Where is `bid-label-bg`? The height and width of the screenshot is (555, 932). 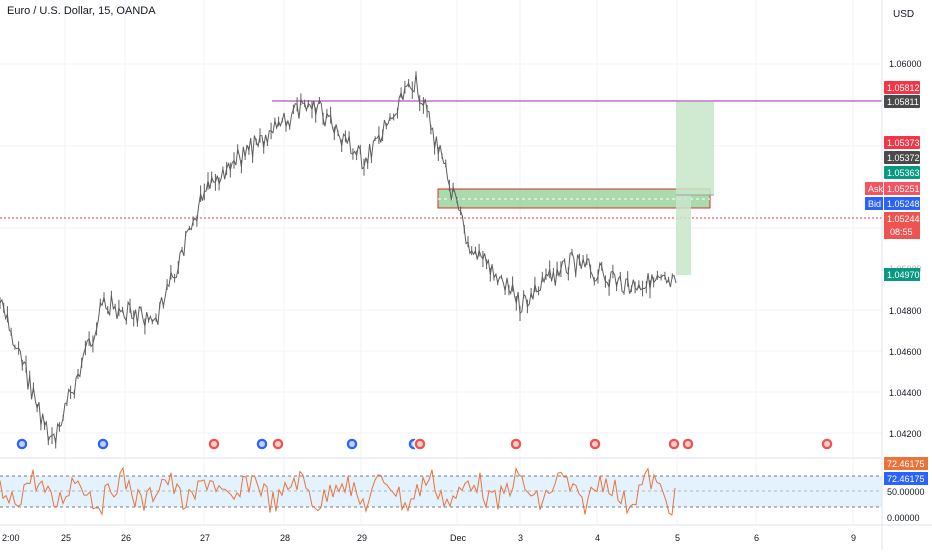
bid-label-bg is located at coordinates (874, 203).